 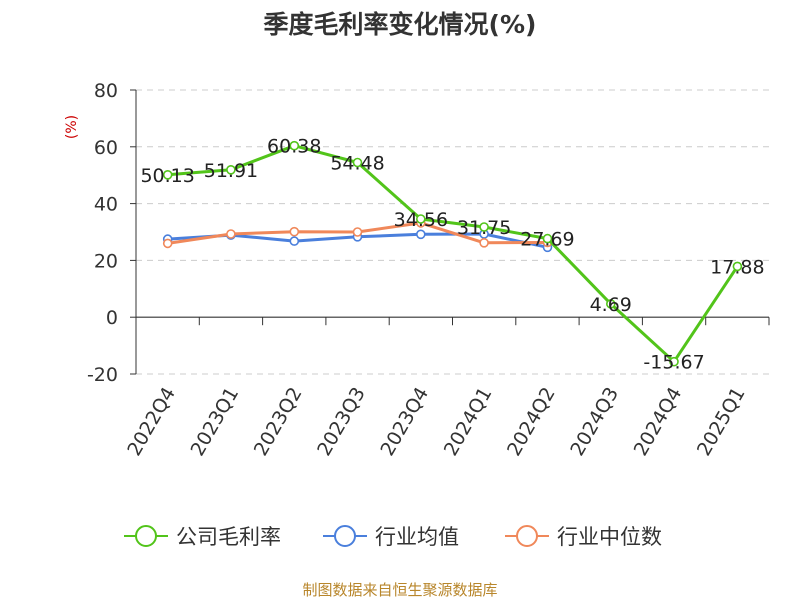 What do you see at coordinates (112, 318) in the screenshot?
I see `y-tick-label: 0` at bounding box center [112, 318].